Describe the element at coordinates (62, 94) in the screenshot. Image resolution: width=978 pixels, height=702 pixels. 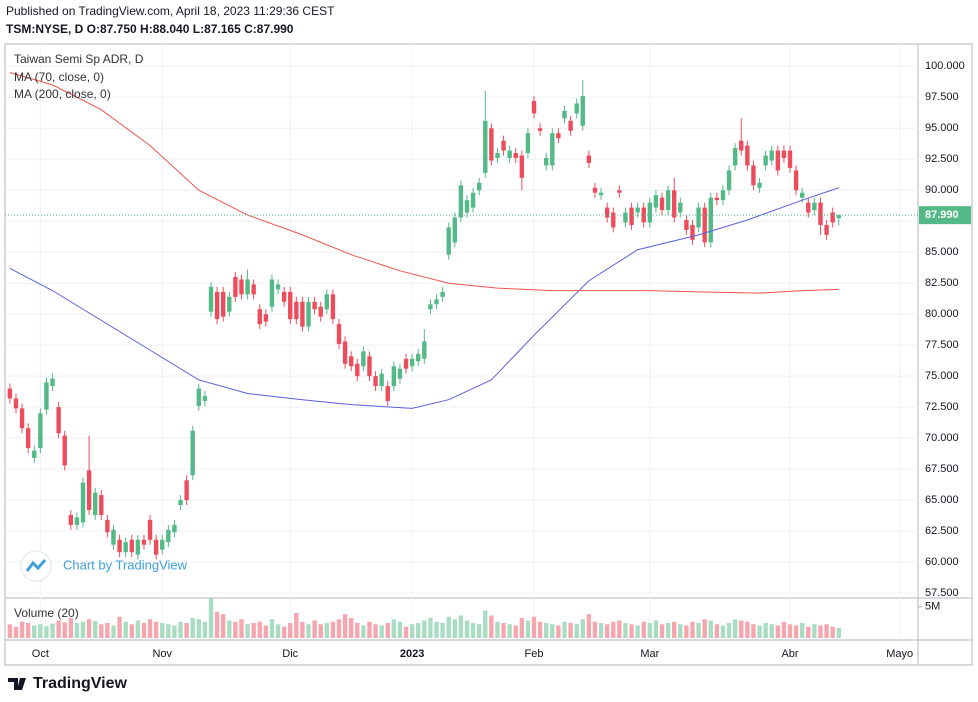
I see `legend-ma200: MA (200, close, 0)` at that location.